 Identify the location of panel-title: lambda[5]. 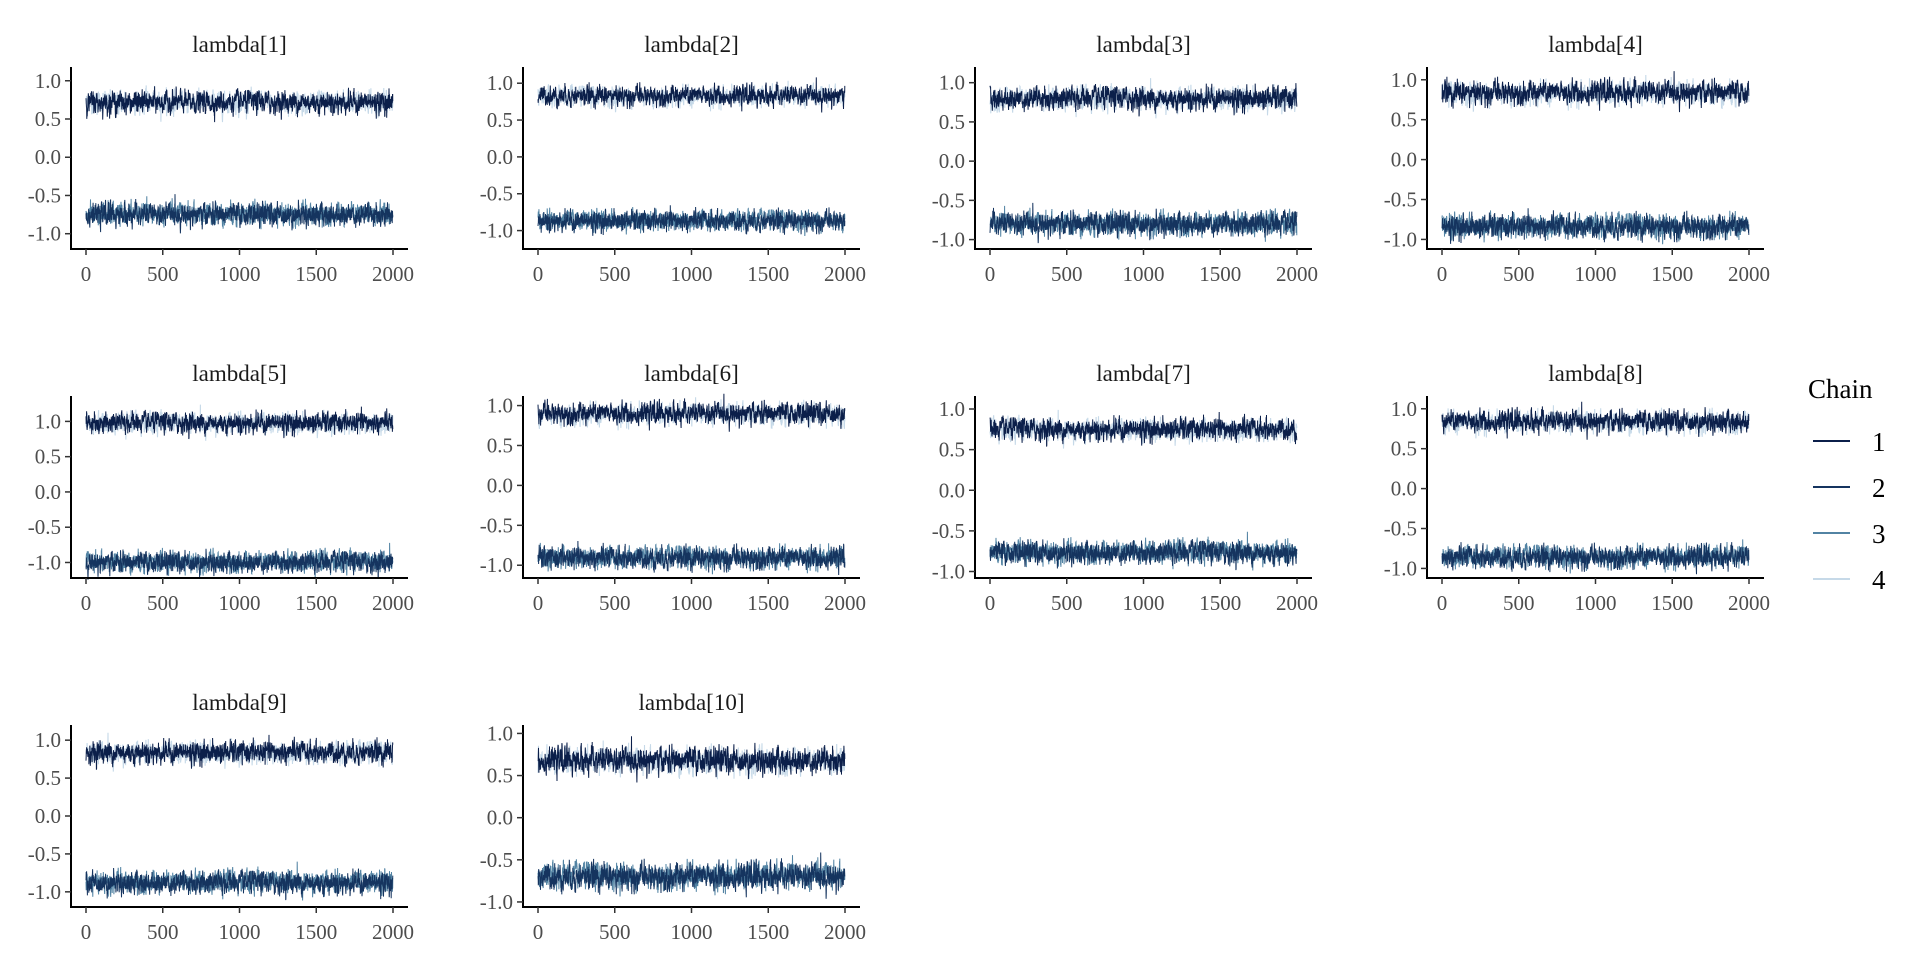
(239, 373).